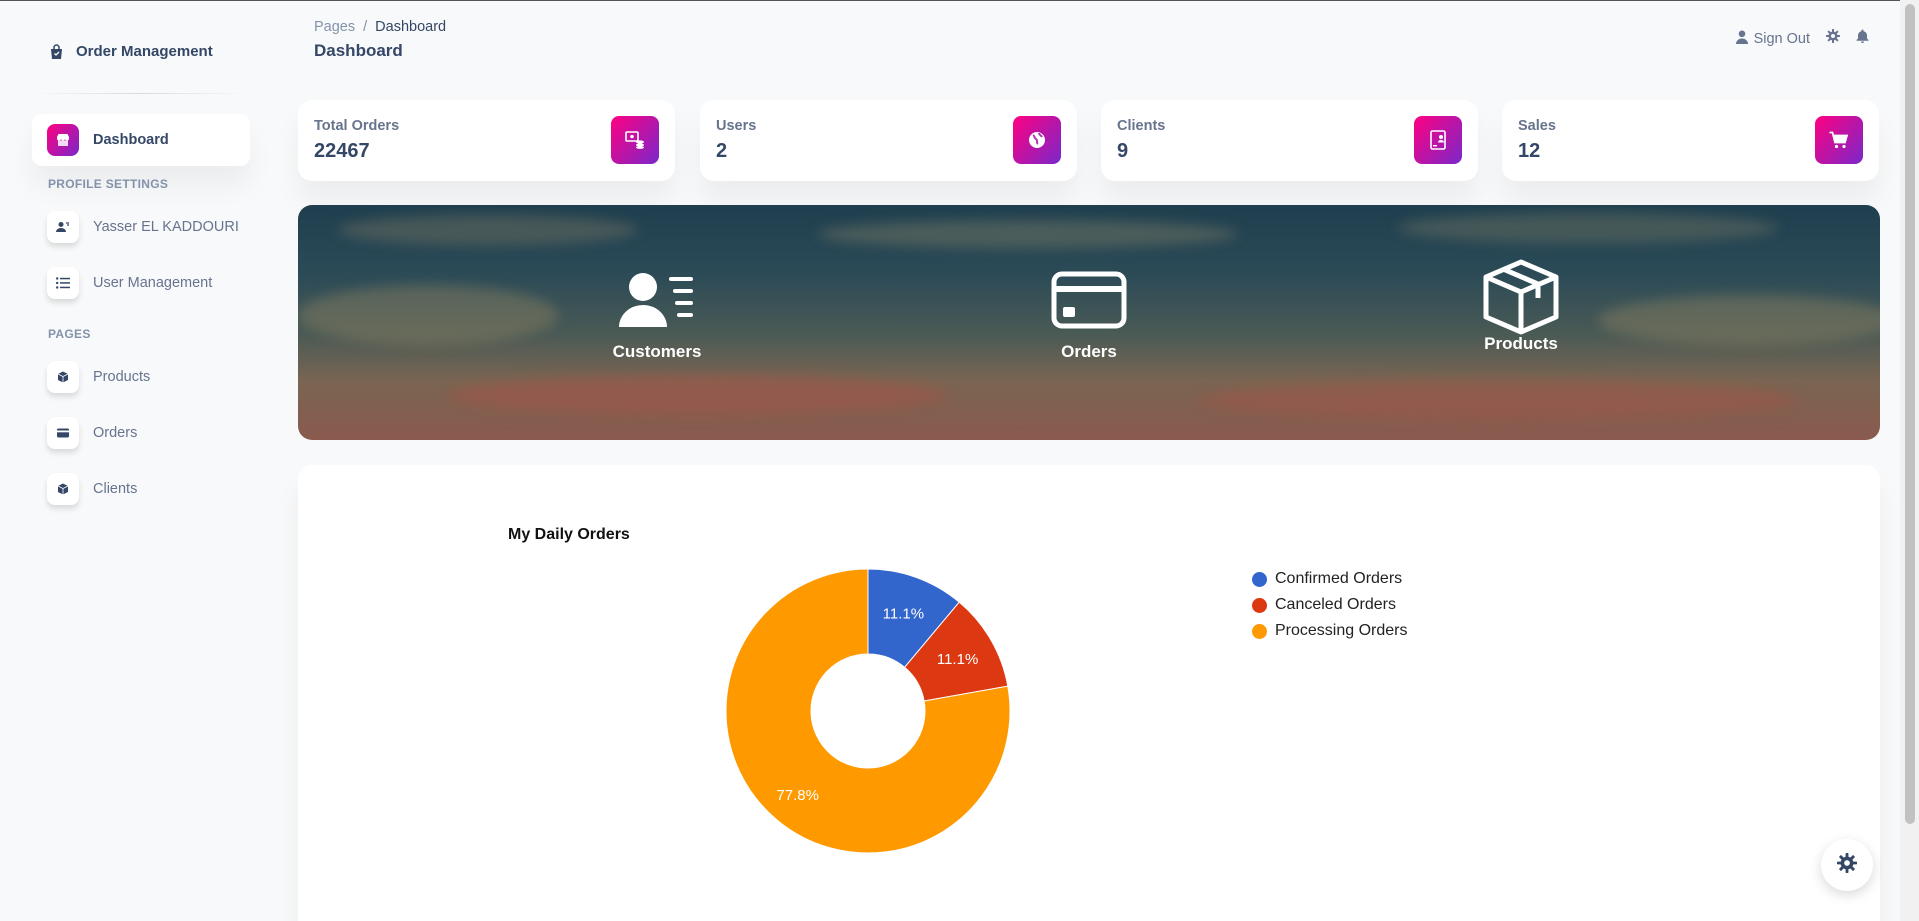 This screenshot has width=1919, height=921. What do you see at coordinates (1089, 351) in the screenshot?
I see `banner-label: Orders` at bounding box center [1089, 351].